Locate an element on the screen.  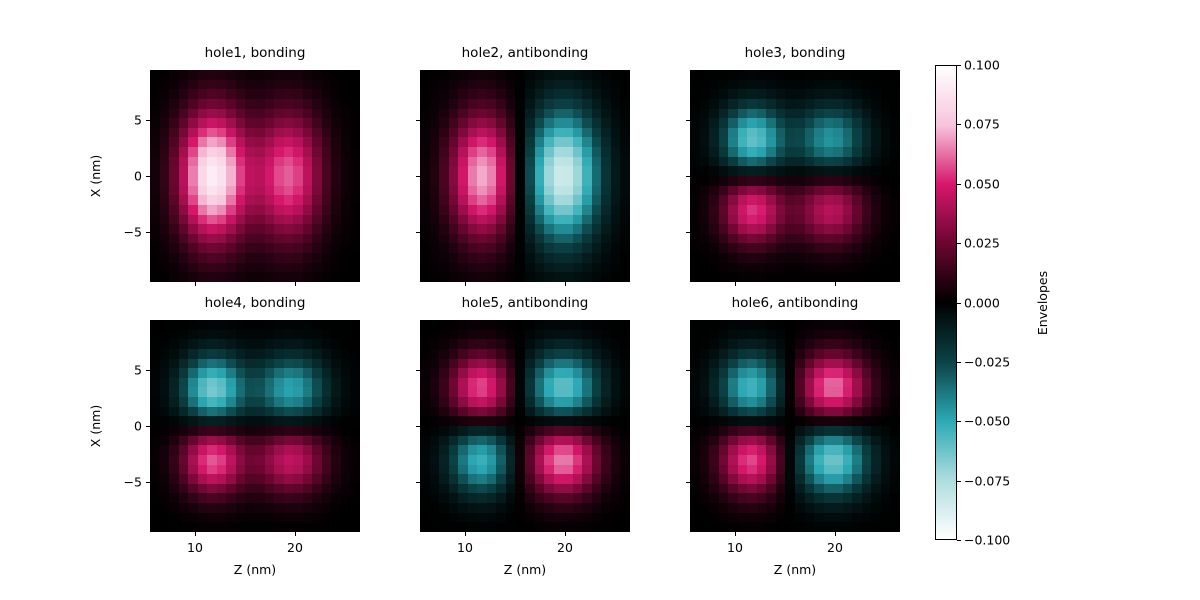
subplot-hole2: hole2, antibonding is located at coordinates (525, 163).